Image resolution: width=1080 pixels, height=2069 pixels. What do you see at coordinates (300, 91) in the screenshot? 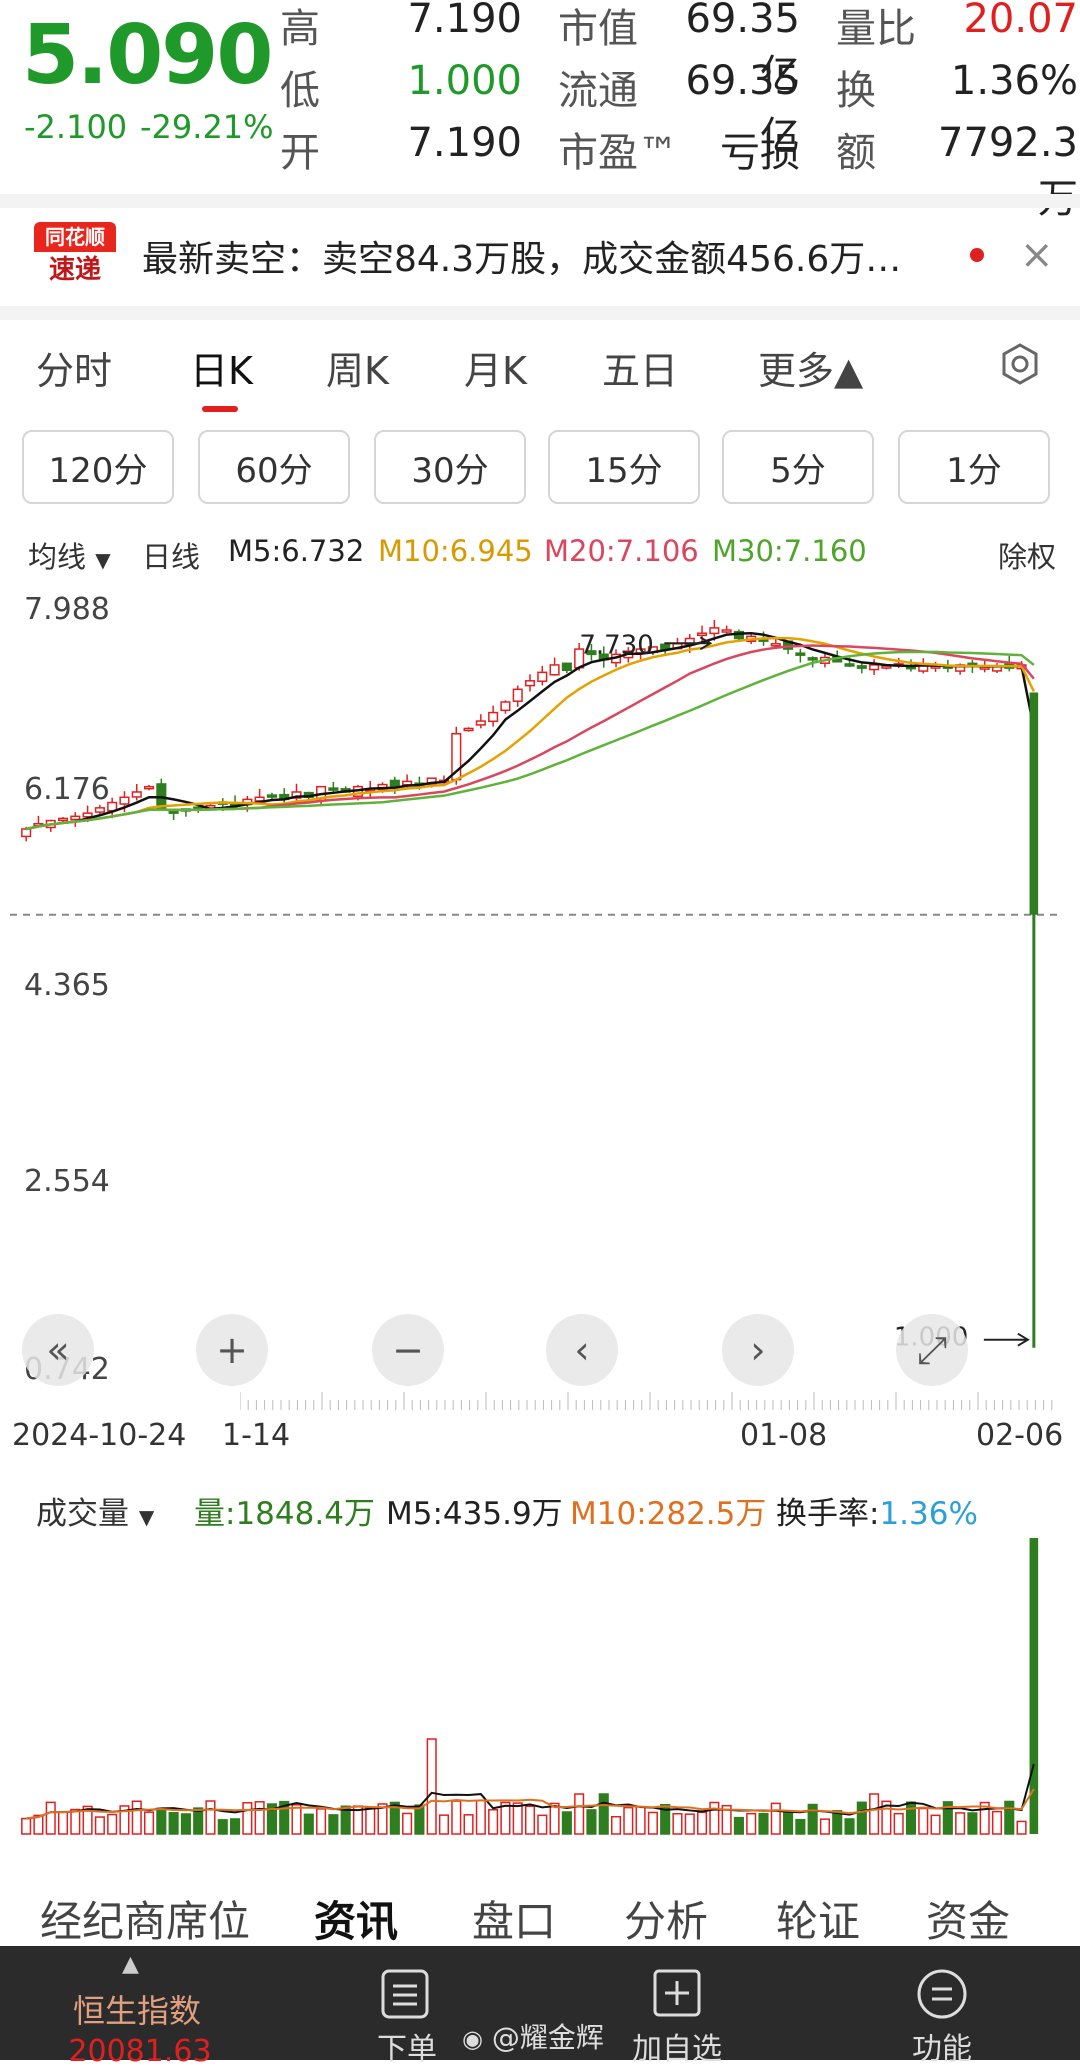
I see `low-label: 低` at bounding box center [300, 91].